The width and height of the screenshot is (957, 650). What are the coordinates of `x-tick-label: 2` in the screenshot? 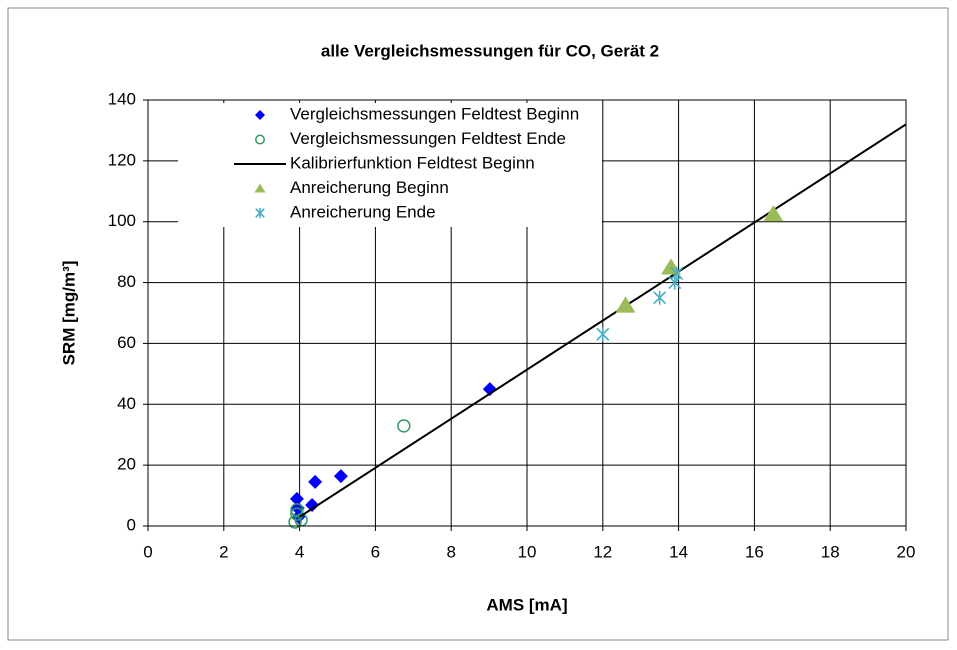 It's located at (223, 551).